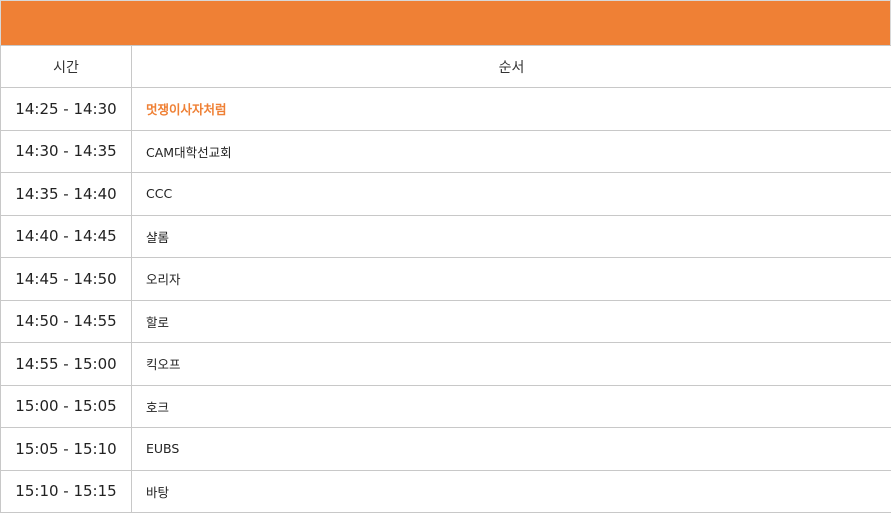 The width and height of the screenshot is (891, 513). What do you see at coordinates (66, 67) in the screenshot?
I see `time-column-header: 시간` at bounding box center [66, 67].